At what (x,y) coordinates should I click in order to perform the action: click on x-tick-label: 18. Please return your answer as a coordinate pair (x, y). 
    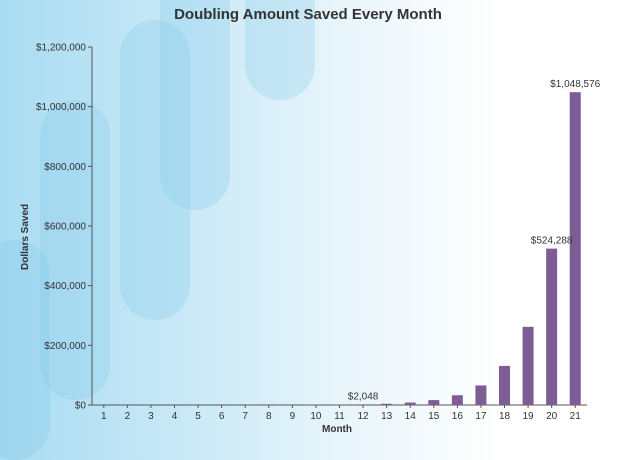
    Looking at the image, I should click on (505, 416).